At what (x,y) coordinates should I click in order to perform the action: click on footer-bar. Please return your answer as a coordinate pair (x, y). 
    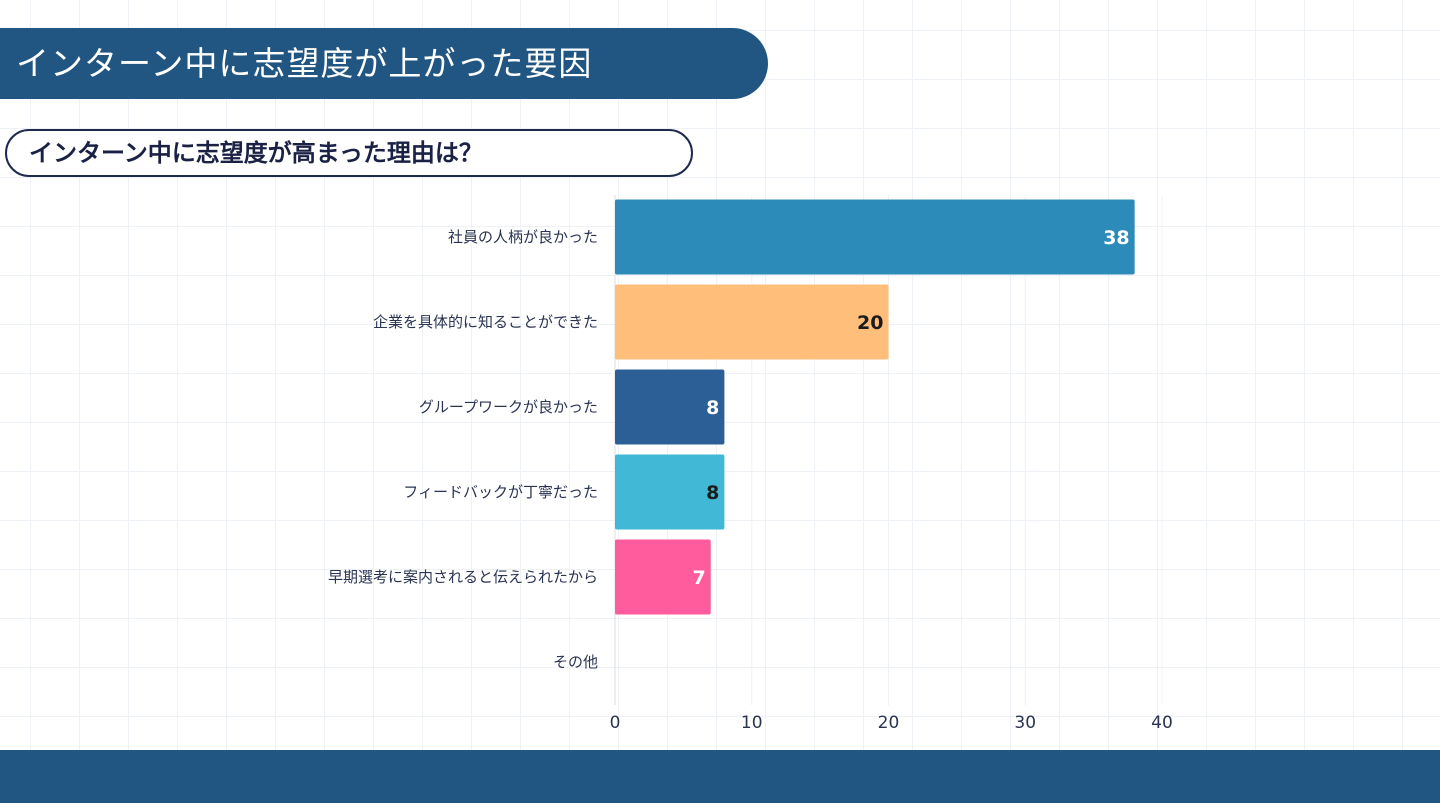
    Looking at the image, I should click on (720, 776).